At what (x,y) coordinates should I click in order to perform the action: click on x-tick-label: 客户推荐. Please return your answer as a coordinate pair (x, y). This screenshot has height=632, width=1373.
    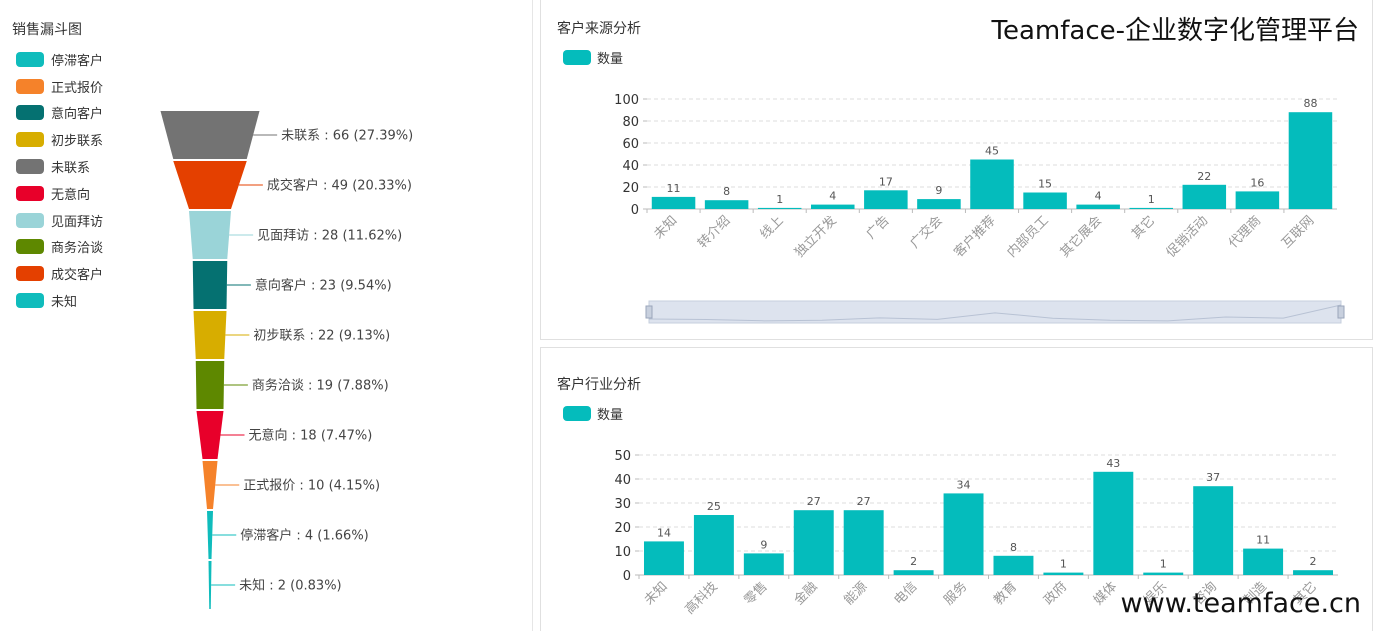
    Looking at the image, I should click on (975, 237).